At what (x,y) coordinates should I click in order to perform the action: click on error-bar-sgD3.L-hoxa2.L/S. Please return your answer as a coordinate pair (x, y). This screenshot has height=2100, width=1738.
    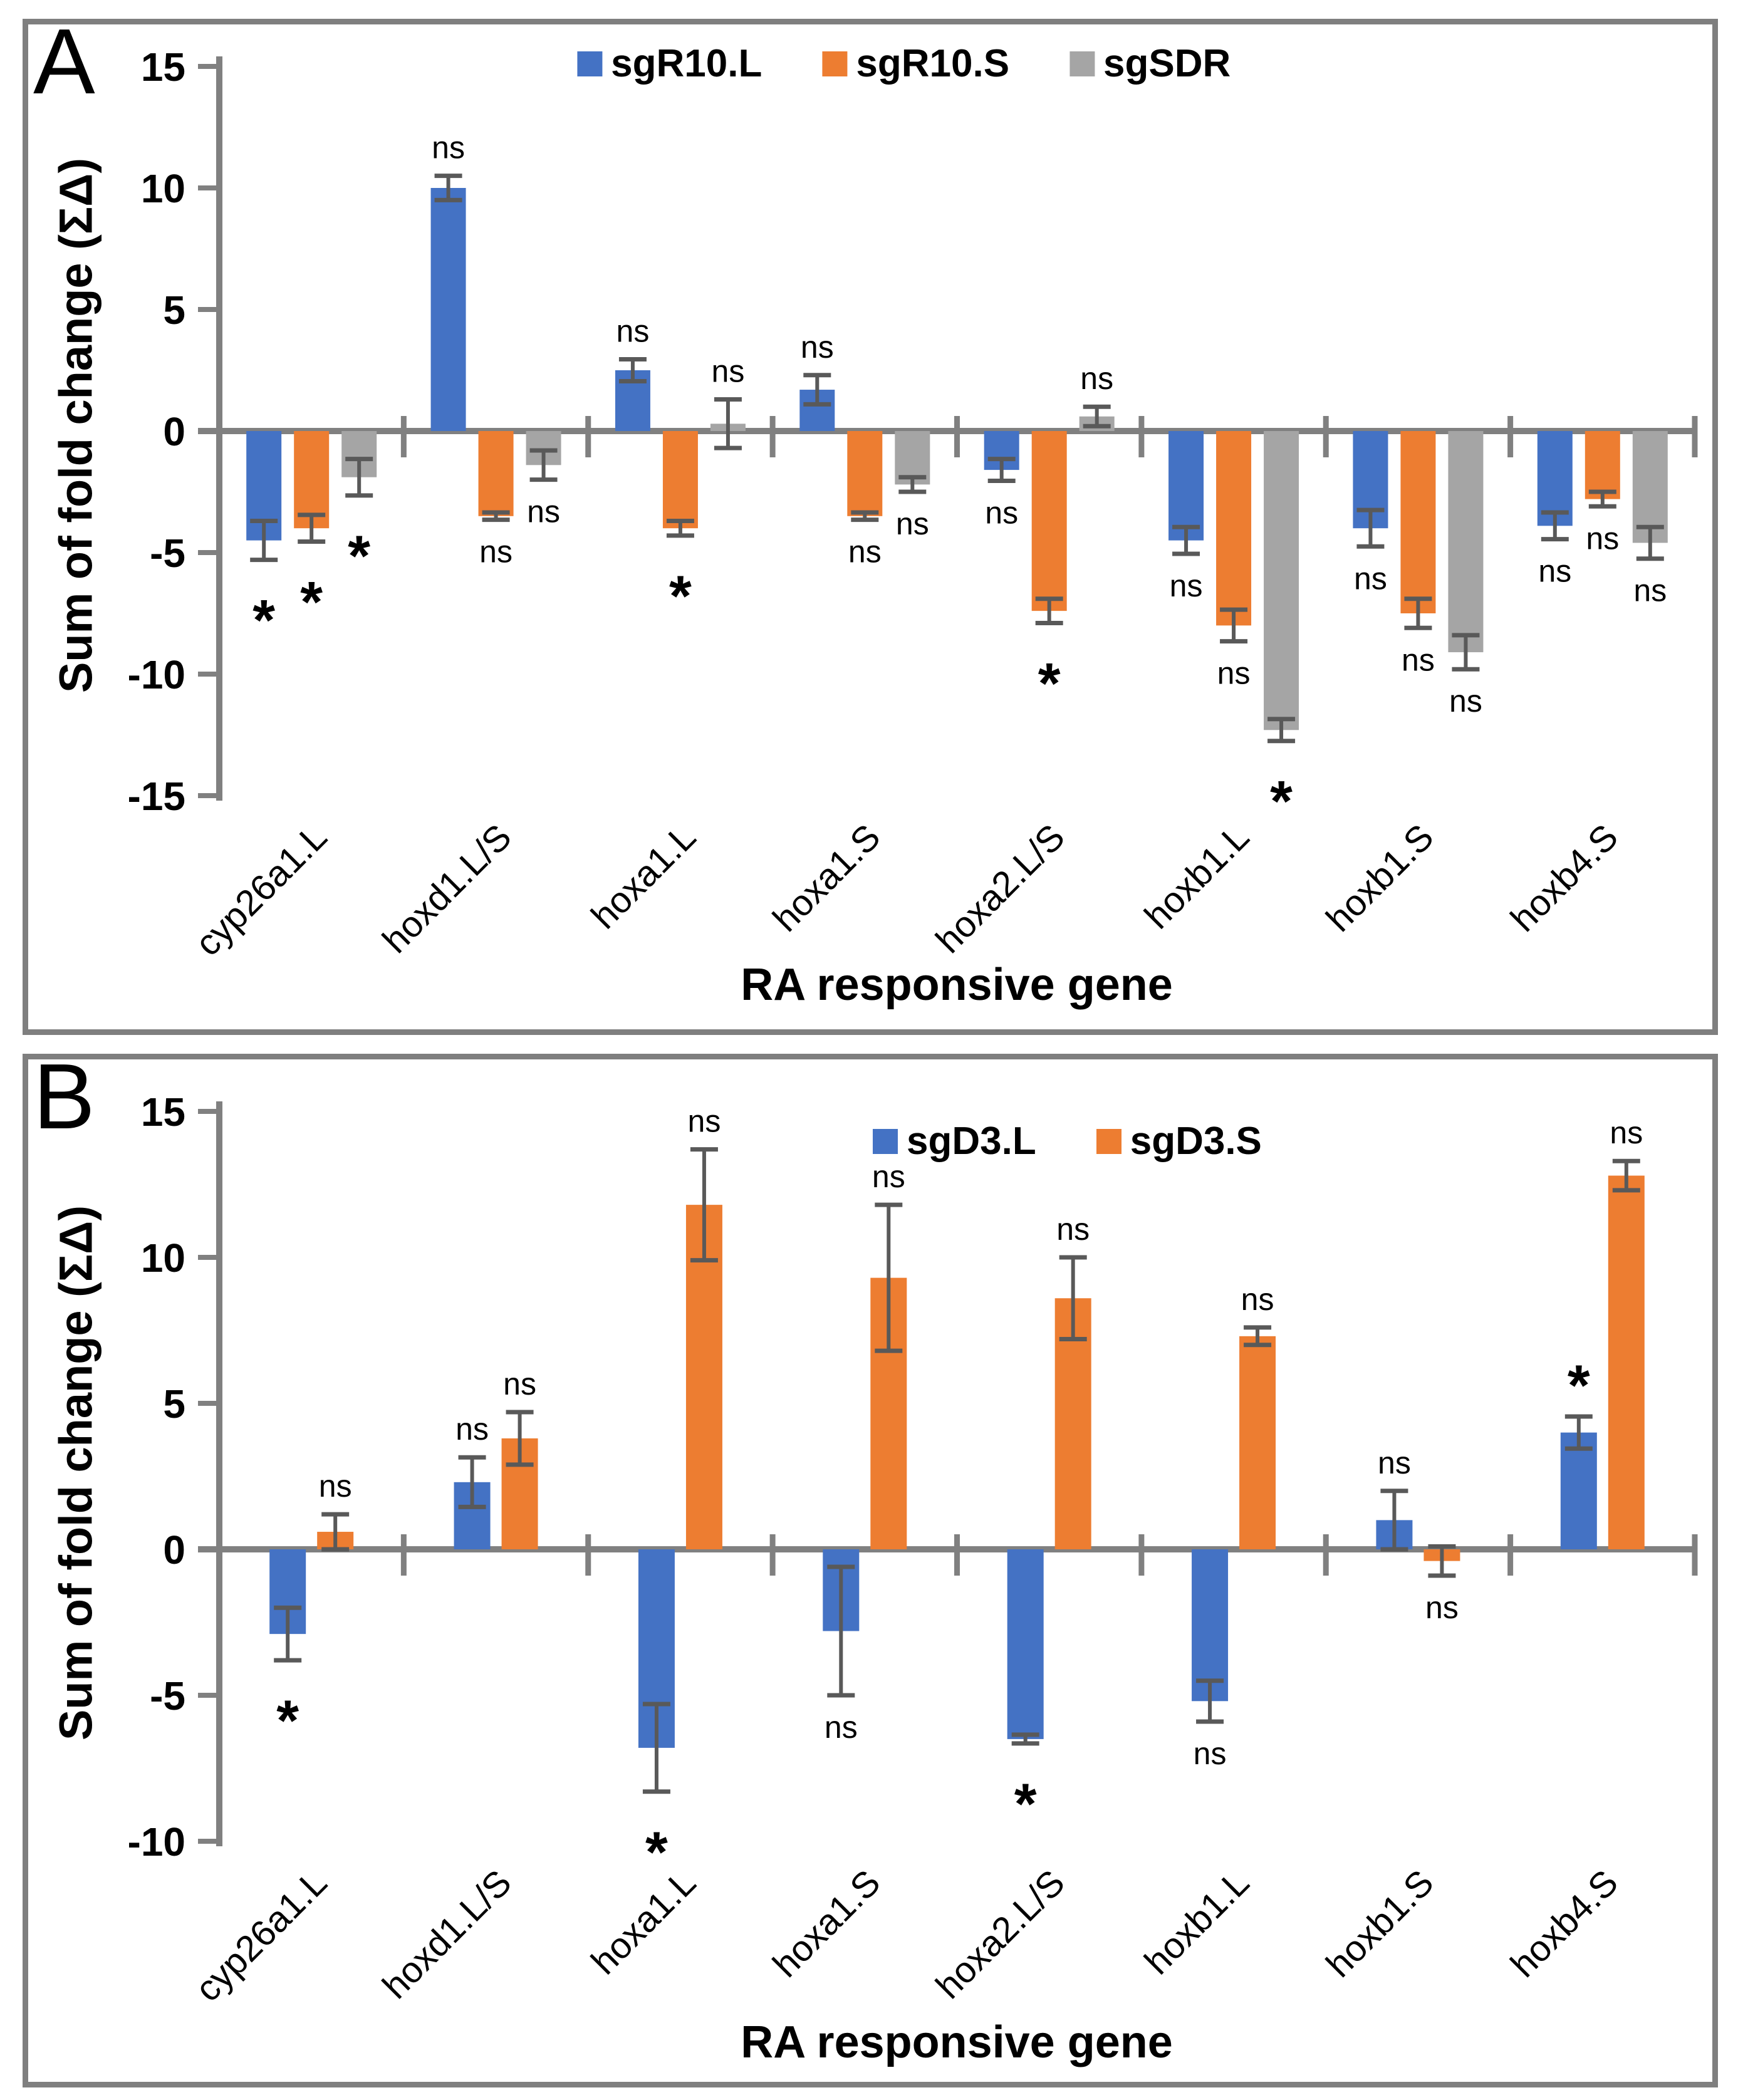
    Looking at the image, I should click on (1025, 1739).